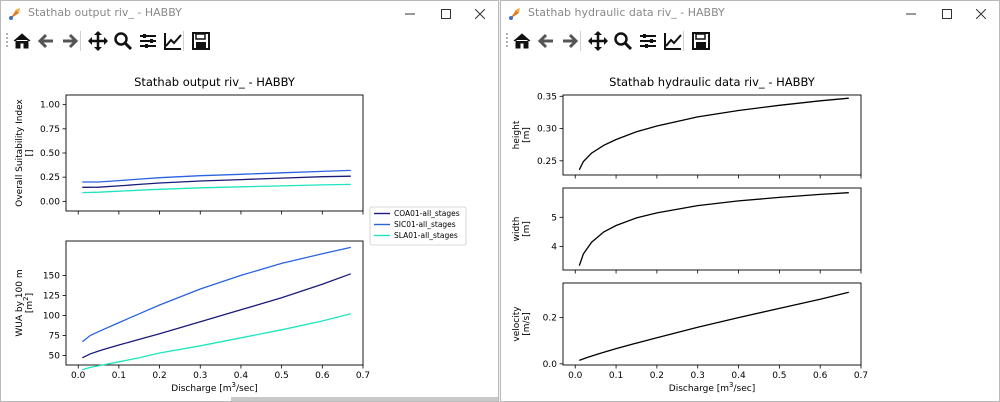 This screenshot has height=402, width=1000. Describe the element at coordinates (249, 14) in the screenshot. I see `title-bar: Stathab output riv_ - HABBY` at that location.